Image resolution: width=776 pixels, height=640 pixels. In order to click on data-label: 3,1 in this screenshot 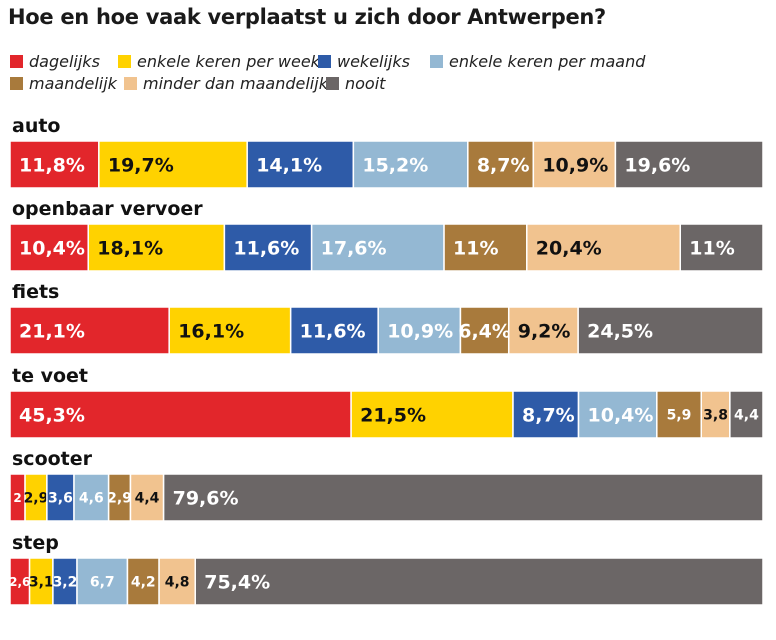, I will do `click(41, 583)`.